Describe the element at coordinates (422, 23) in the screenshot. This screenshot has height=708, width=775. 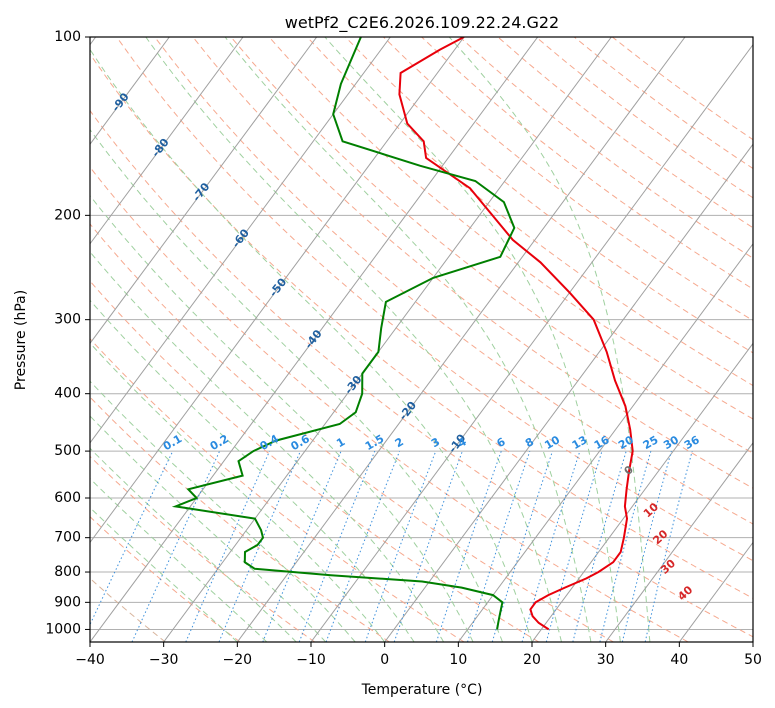
I see `chart-title: wetPf2_C2E6.2026.109.22.24.G22` at that location.